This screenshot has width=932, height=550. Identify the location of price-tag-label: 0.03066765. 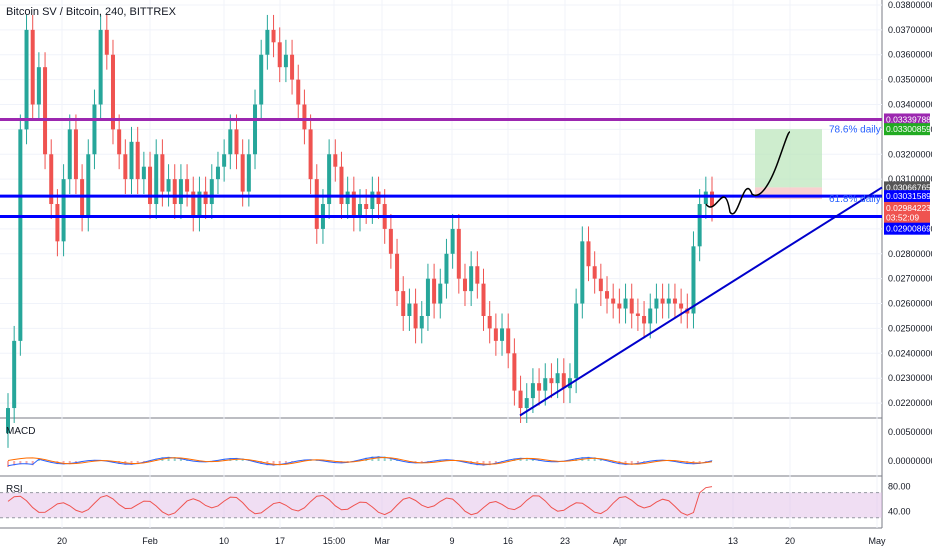
(908, 187).